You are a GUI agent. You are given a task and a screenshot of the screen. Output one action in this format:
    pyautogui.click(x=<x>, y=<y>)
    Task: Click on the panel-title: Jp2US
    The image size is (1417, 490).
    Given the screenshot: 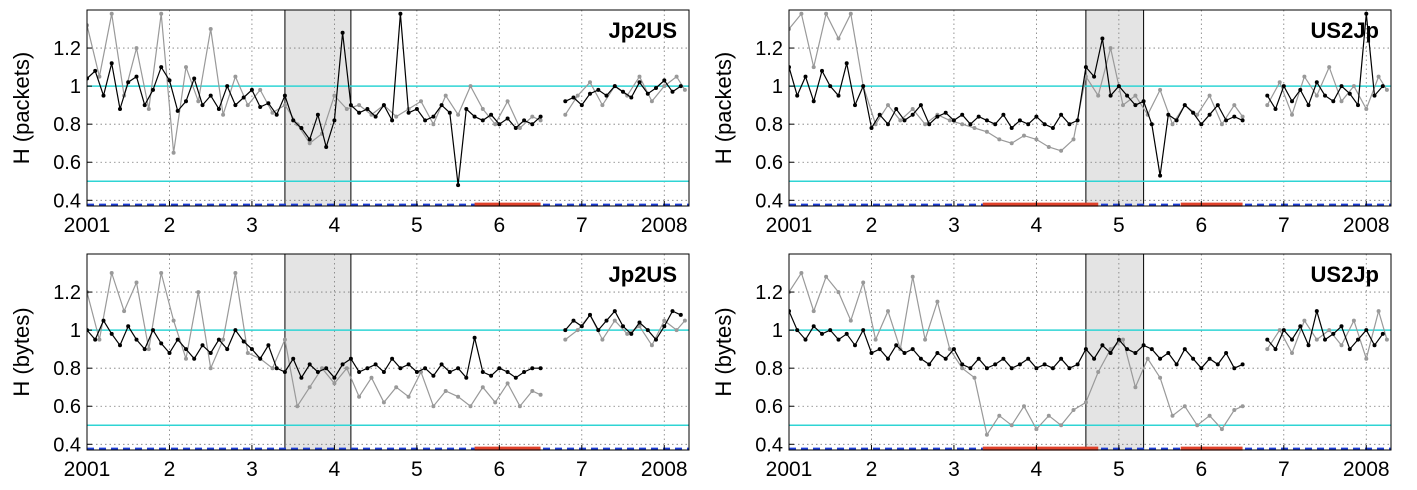 What is the action you would take?
    pyautogui.click(x=643, y=30)
    